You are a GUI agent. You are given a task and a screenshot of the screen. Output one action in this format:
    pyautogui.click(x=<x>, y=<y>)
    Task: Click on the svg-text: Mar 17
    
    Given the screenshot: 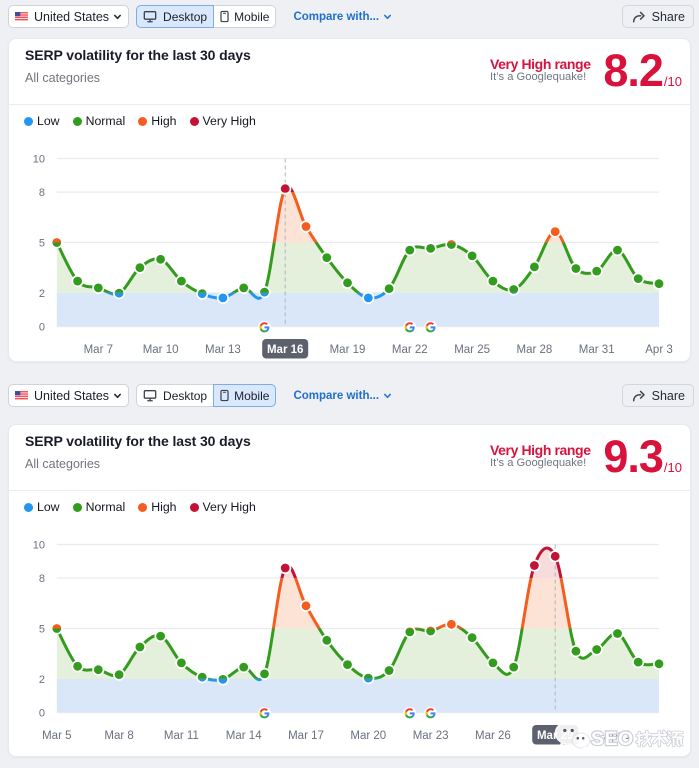 What is the action you would take?
    pyautogui.click(x=306, y=736)
    